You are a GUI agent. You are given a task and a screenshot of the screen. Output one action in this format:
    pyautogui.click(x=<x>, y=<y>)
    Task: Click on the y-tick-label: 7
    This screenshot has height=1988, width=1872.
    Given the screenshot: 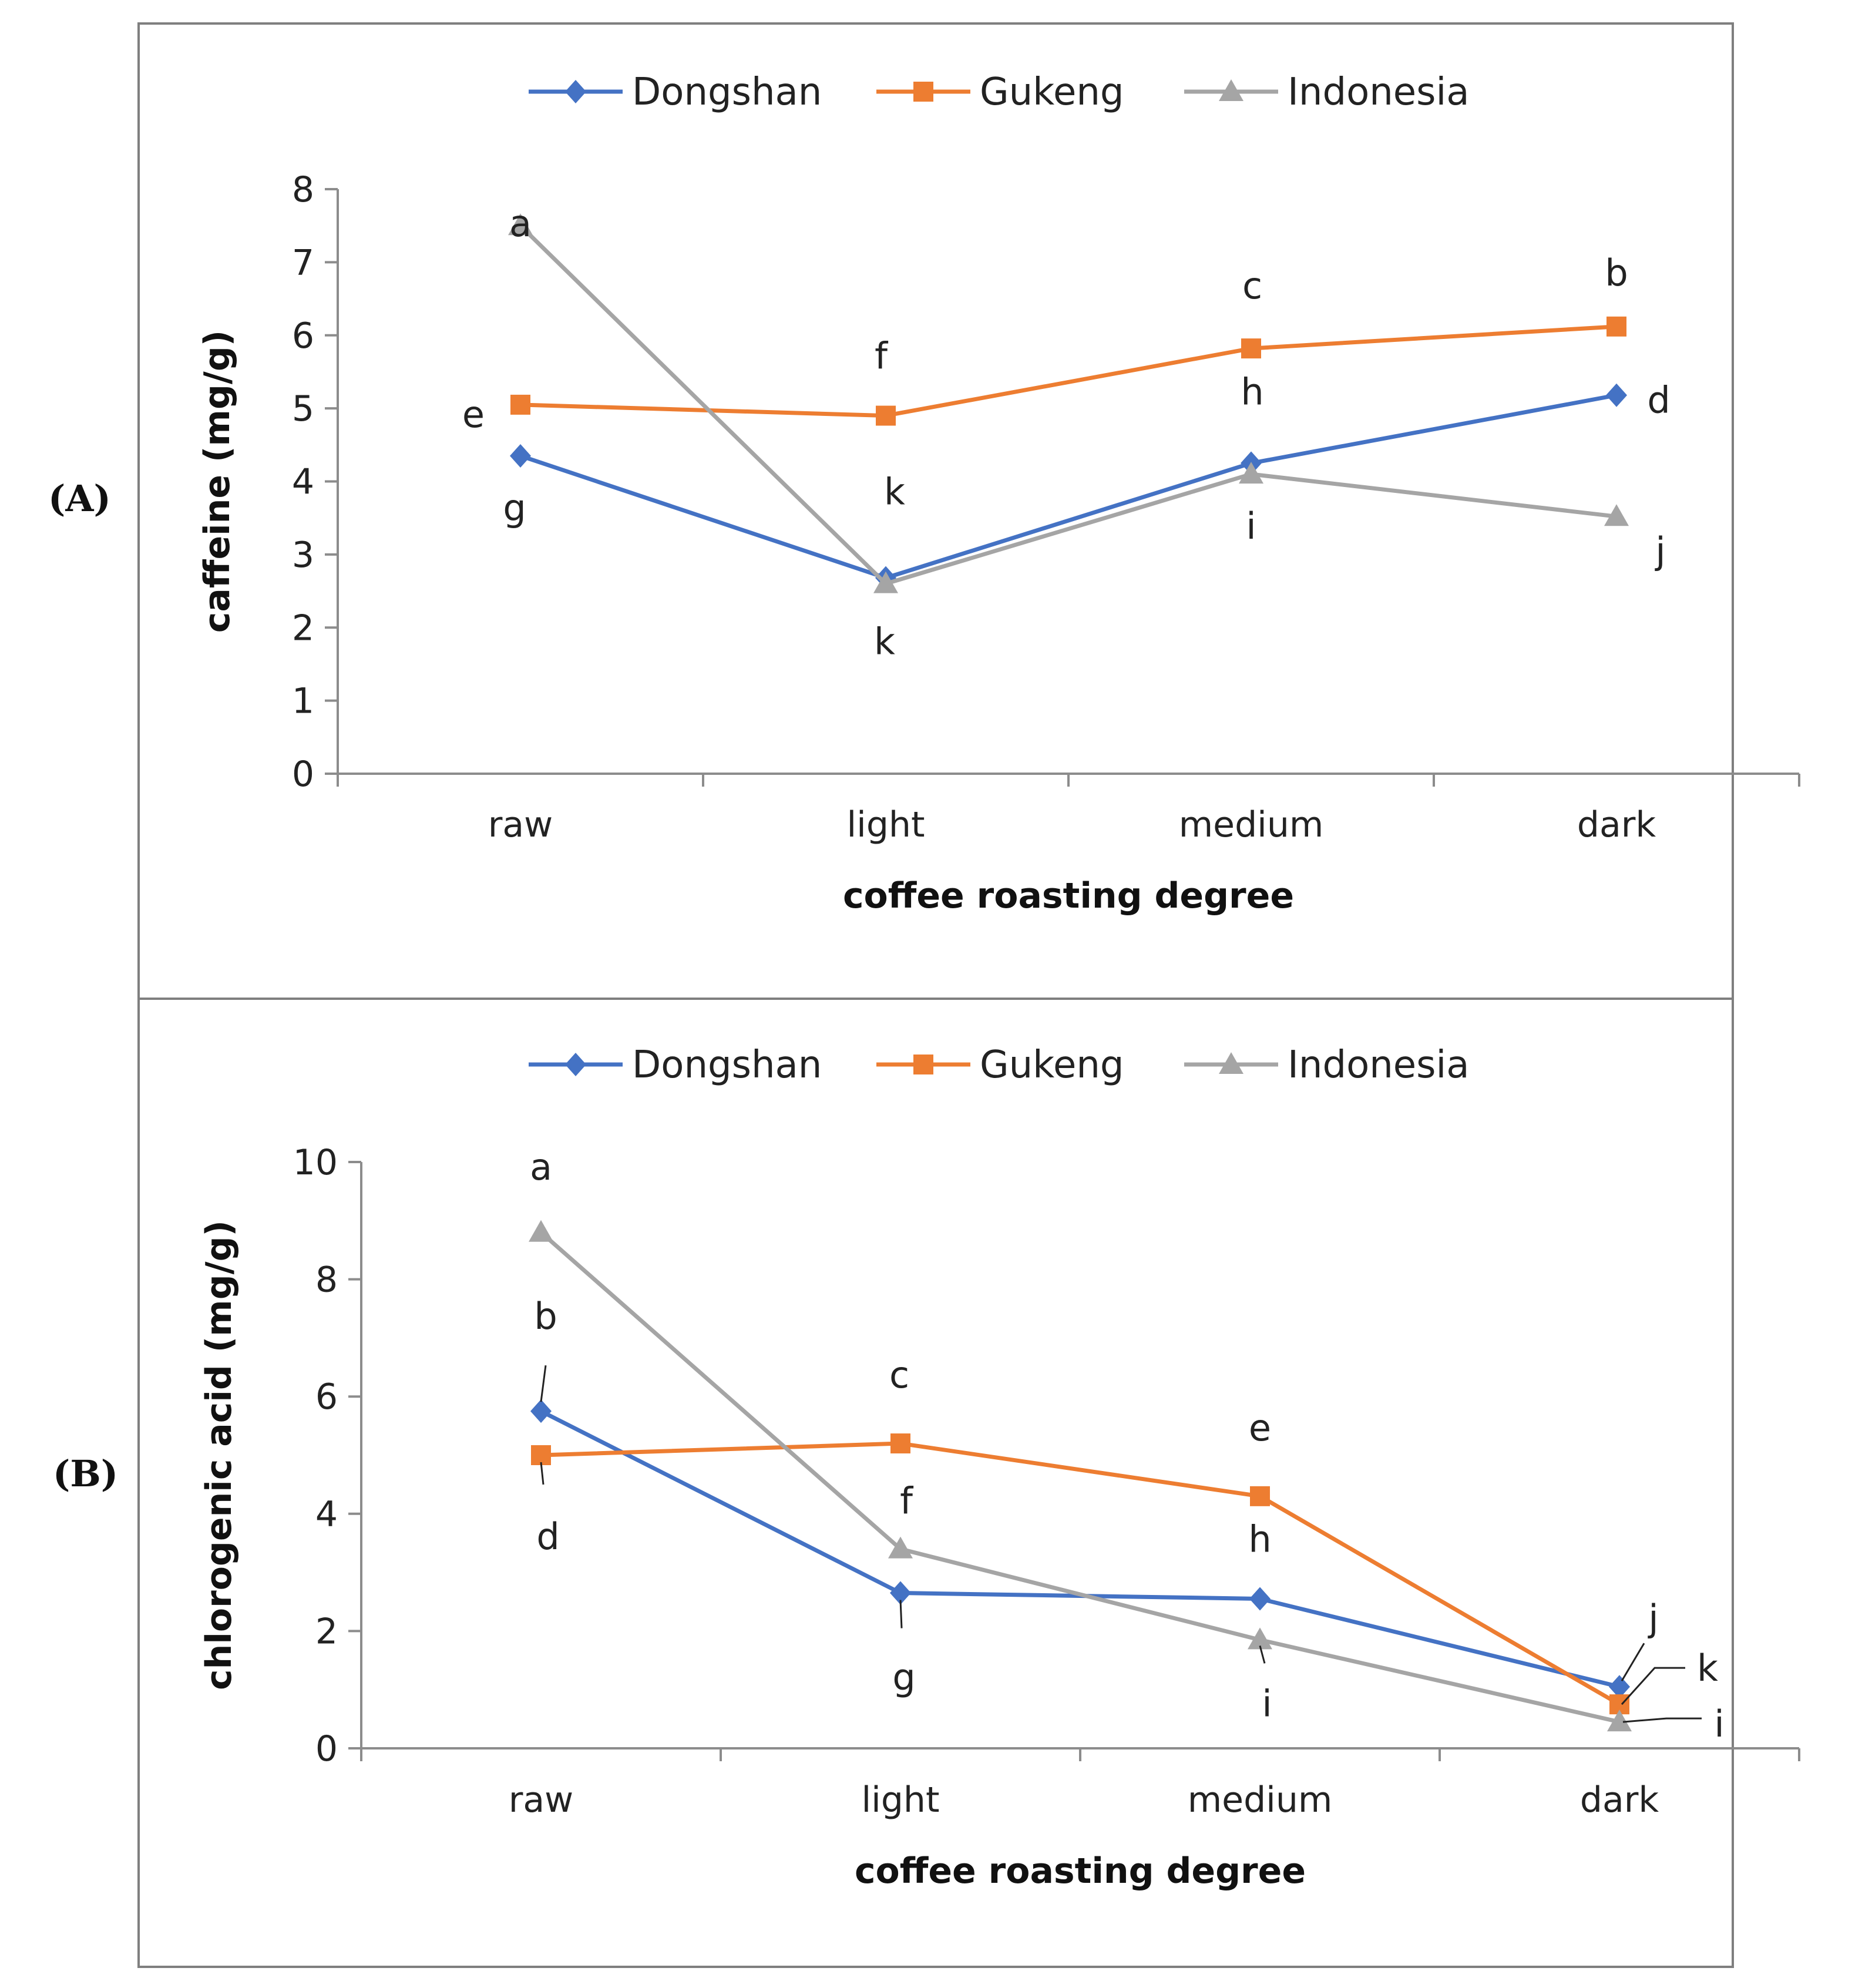 What is the action you would take?
    pyautogui.click(x=303, y=262)
    